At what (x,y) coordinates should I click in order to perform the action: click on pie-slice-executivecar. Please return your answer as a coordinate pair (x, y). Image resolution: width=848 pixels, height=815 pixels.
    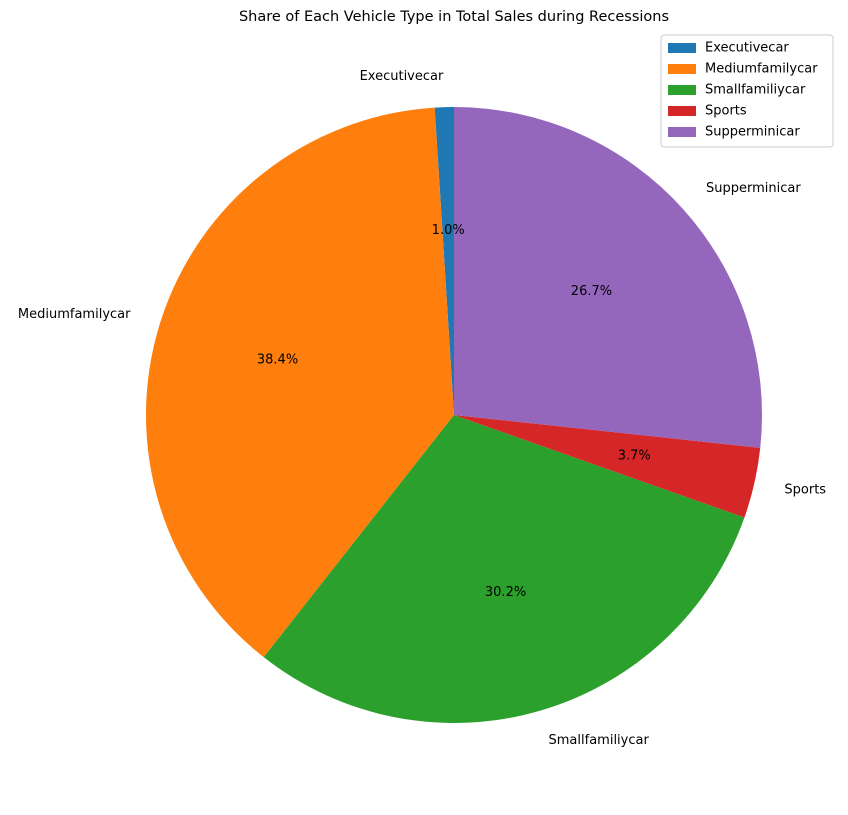
    Looking at the image, I should click on (444, 261).